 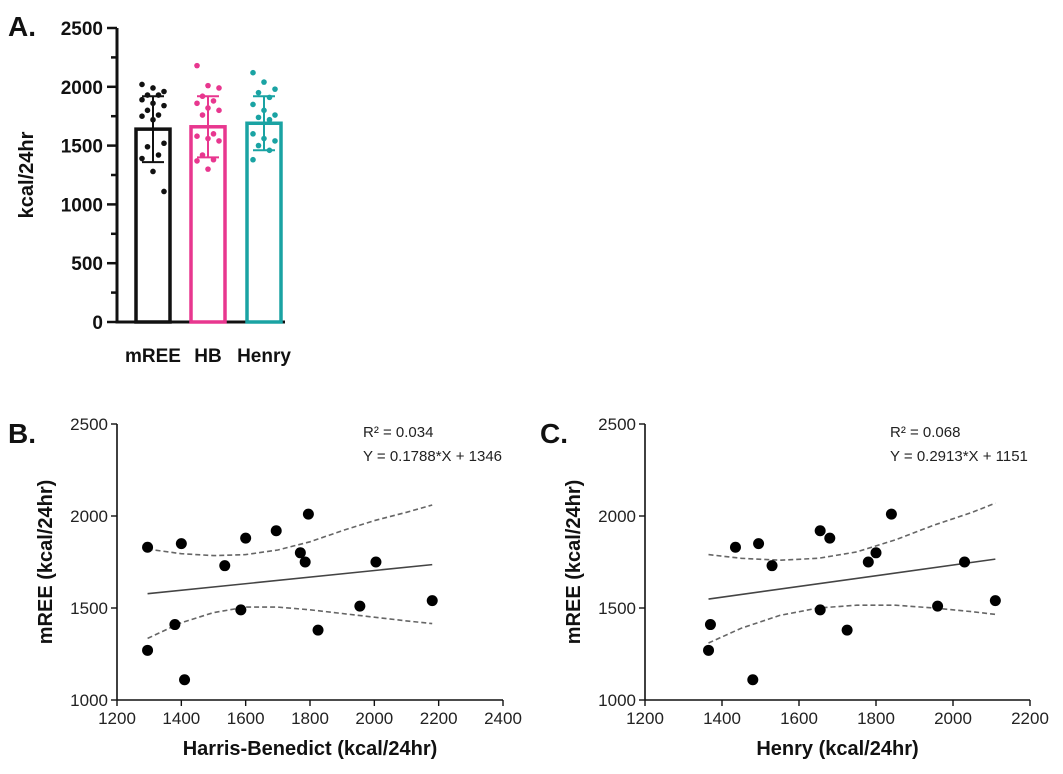 I want to click on category-label-hb: HB, so click(x=207, y=356).